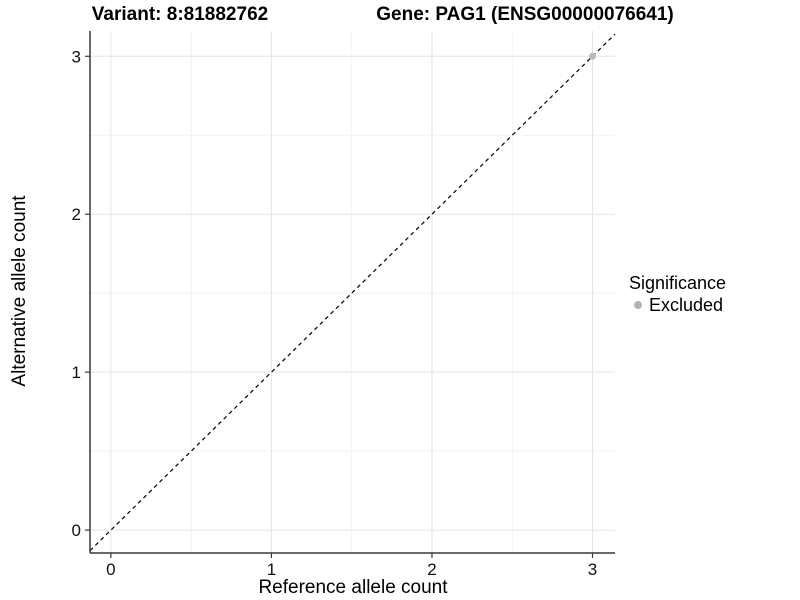  Describe the element at coordinates (592, 569) in the screenshot. I see `x-tick-label: 3` at that location.